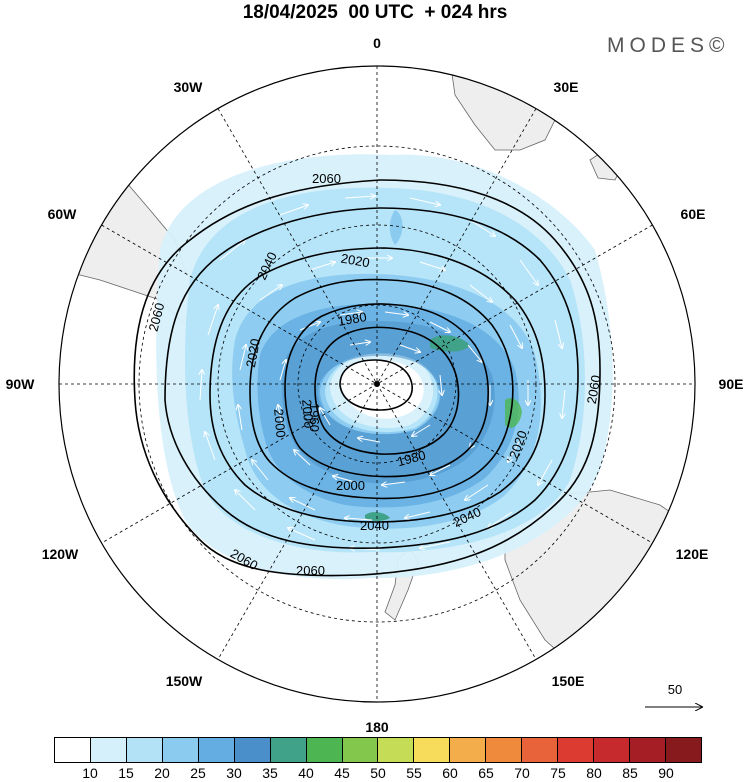  Describe the element at coordinates (450, 773) in the screenshot. I see `legend-tick-label: 60` at that location.